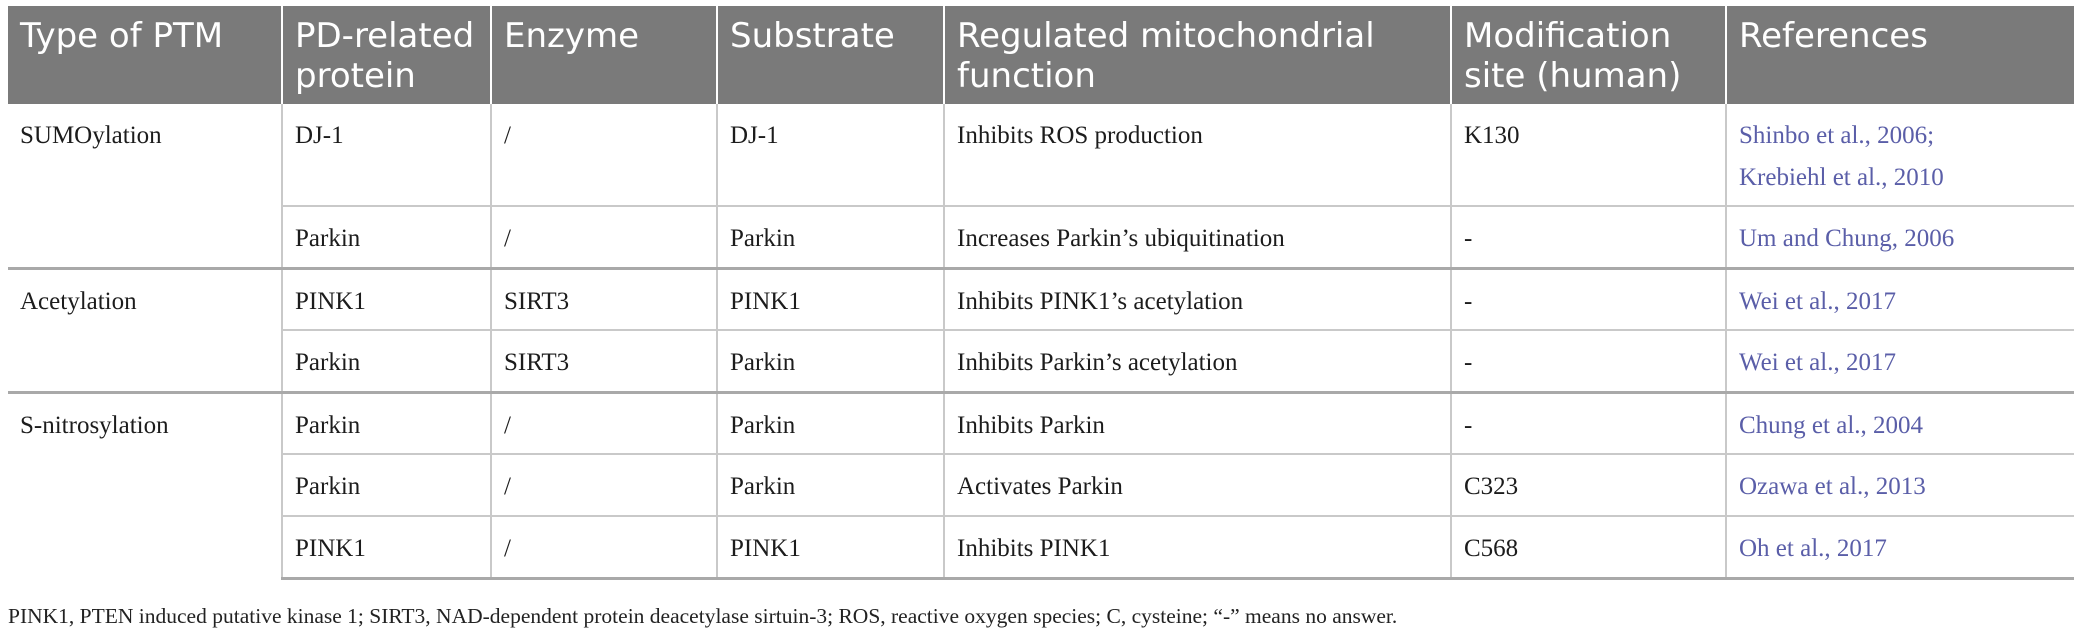  I want to click on function-cell: Inhibits PINK1’s acetylation, so click(1197, 298).